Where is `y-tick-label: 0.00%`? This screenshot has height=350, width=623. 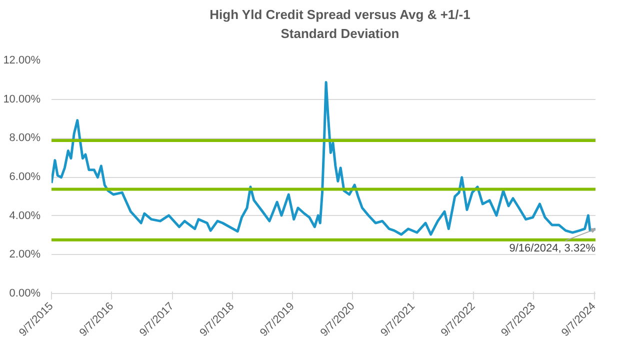 y-tick-label: 0.00% is located at coordinates (25, 294).